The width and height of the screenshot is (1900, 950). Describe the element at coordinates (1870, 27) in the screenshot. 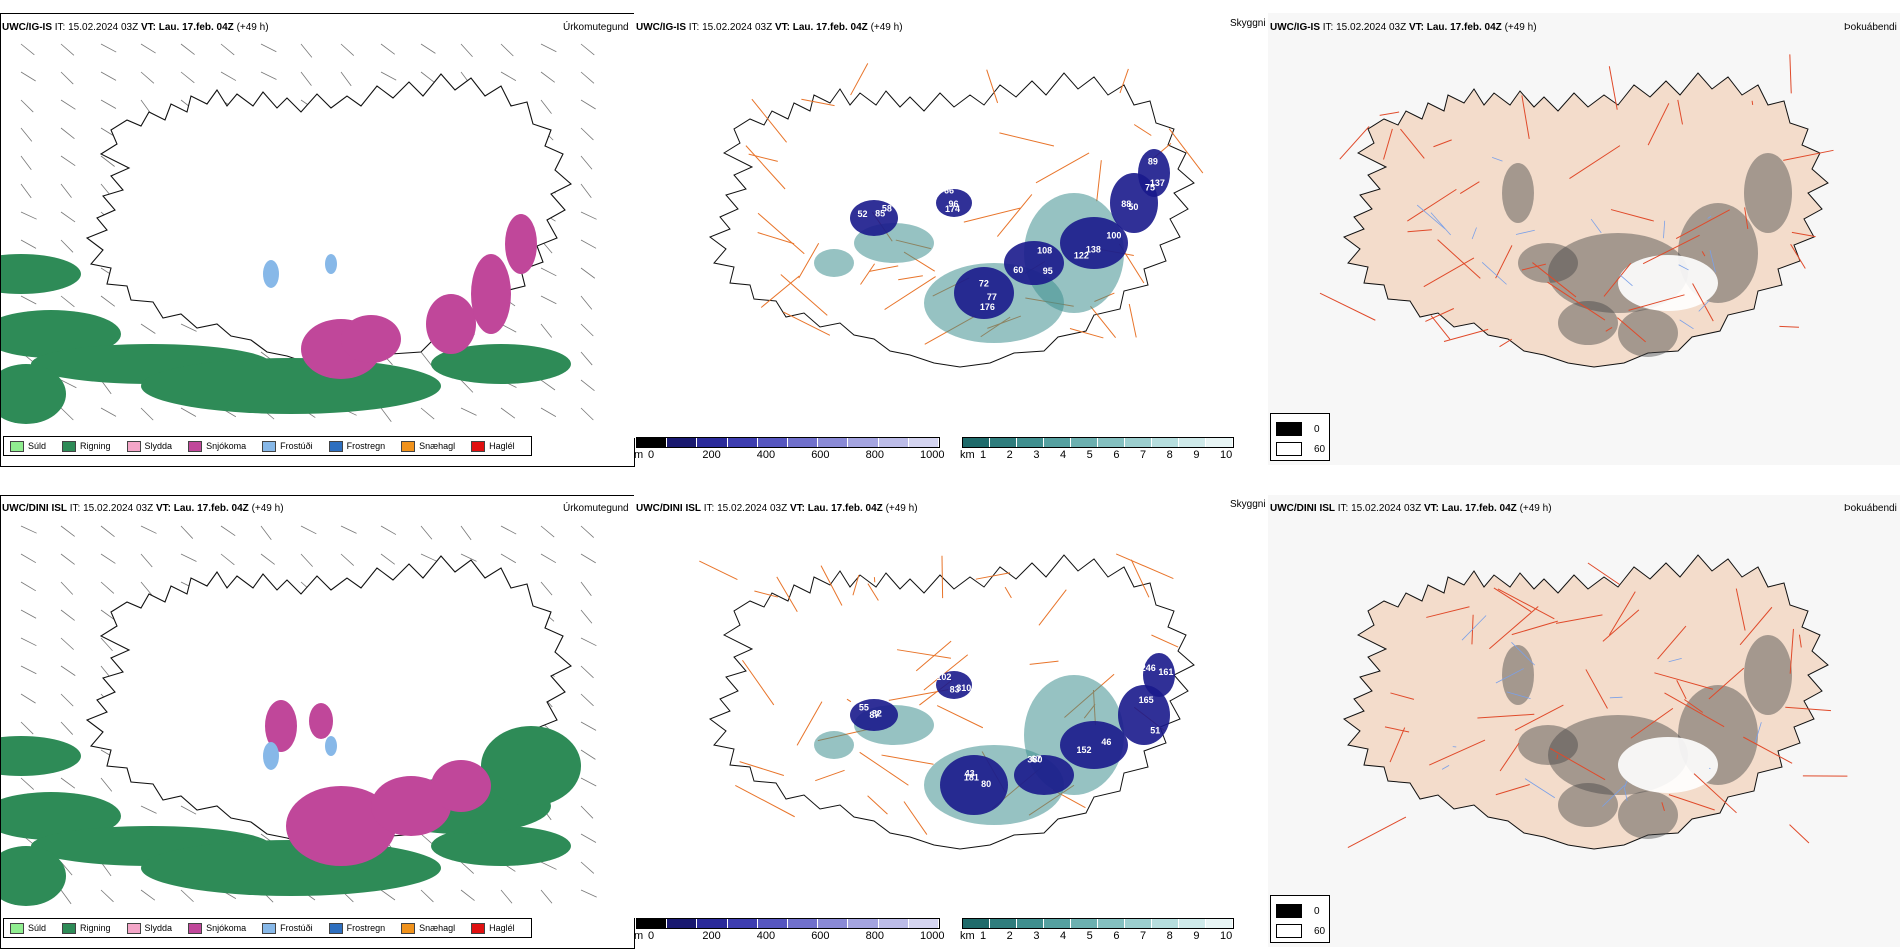

I see `panel-title-fog-top: Þokuábendi` at that location.